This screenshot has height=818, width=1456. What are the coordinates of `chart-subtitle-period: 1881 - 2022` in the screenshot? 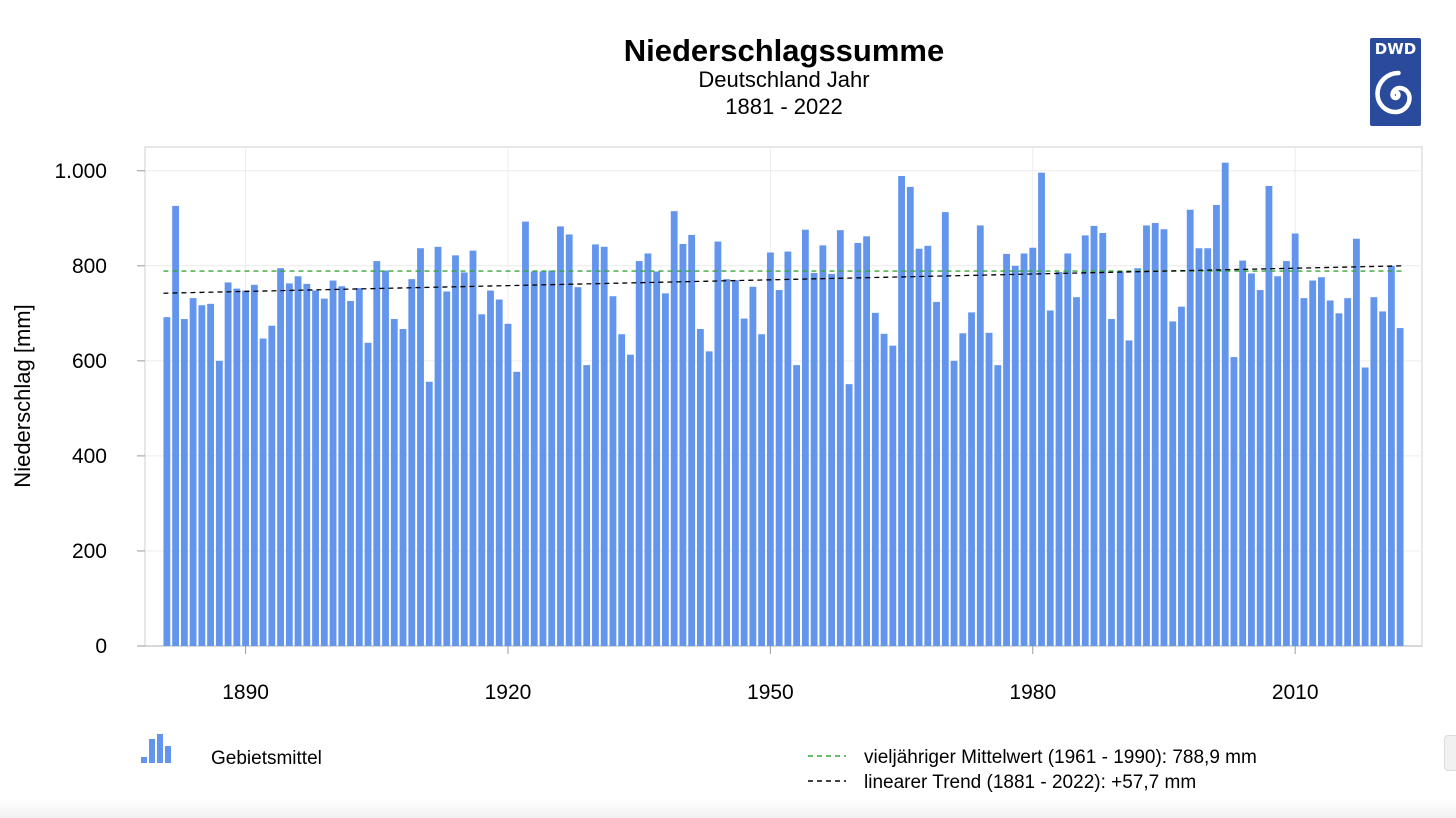 It's located at (783, 106).